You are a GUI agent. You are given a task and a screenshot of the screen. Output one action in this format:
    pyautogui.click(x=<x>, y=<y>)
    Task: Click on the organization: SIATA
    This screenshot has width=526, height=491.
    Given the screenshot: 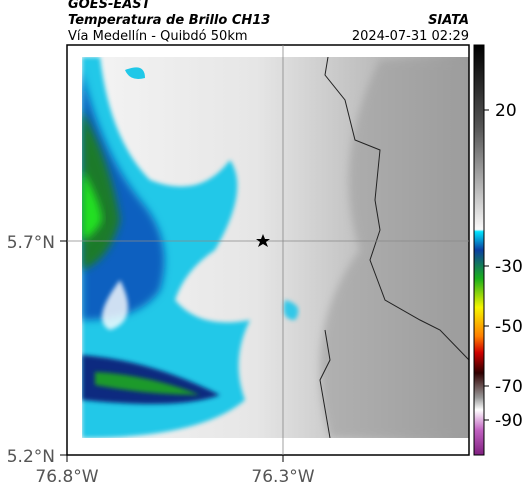 What is the action you would take?
    pyautogui.click(x=448, y=20)
    